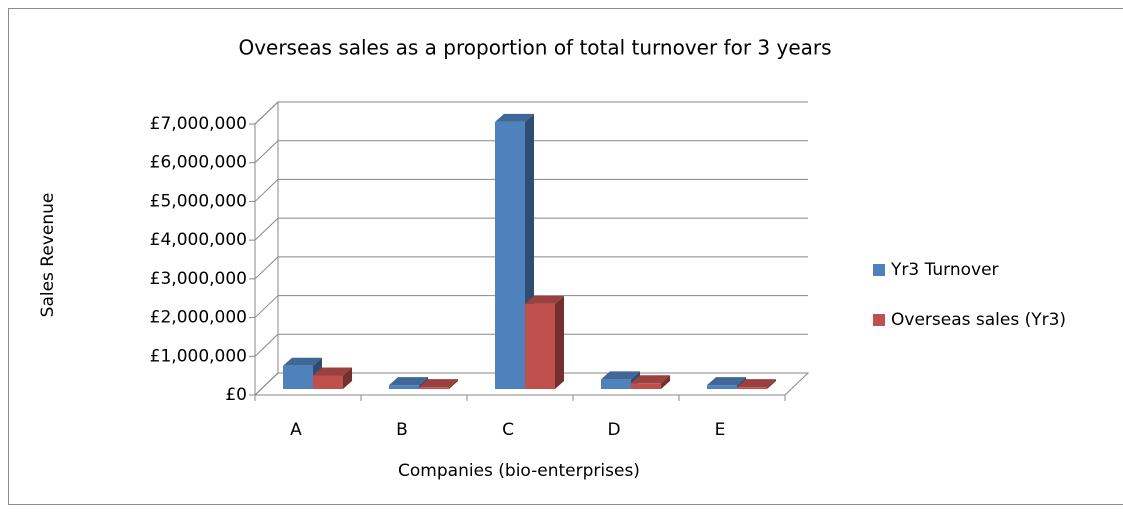 The width and height of the screenshot is (1123, 513). Describe the element at coordinates (508, 430) in the screenshot. I see `x-tick-label: C` at that location.